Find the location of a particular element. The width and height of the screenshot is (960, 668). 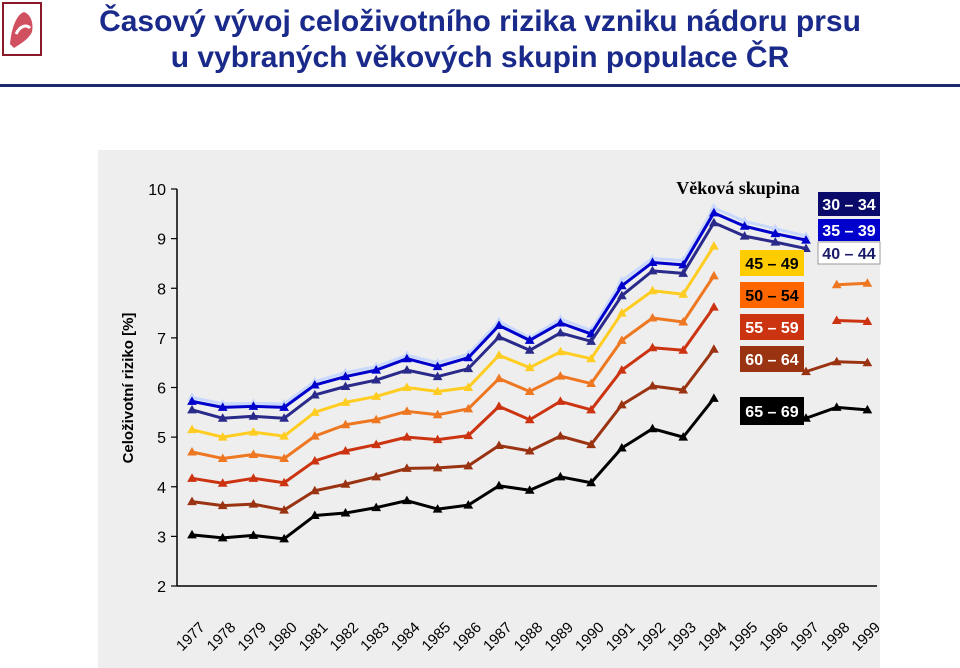

y-tick-label: 8 is located at coordinates (161, 289).